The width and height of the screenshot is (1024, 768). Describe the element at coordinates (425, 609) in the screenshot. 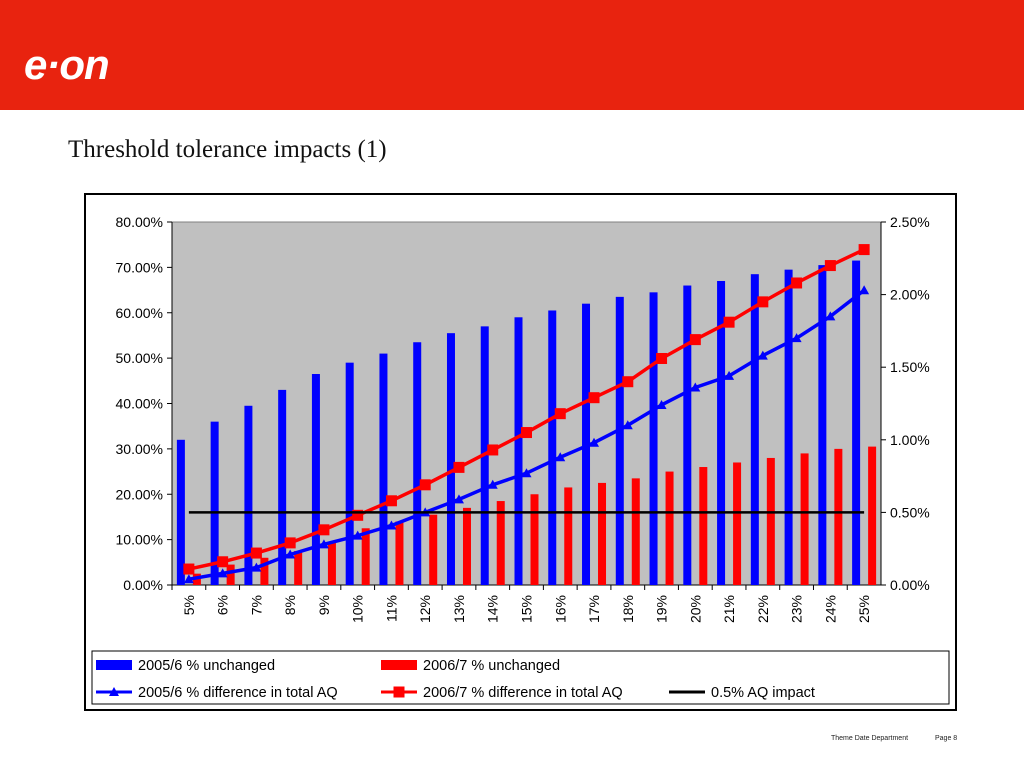

I see `x-axis-category-label: 12%` at that location.